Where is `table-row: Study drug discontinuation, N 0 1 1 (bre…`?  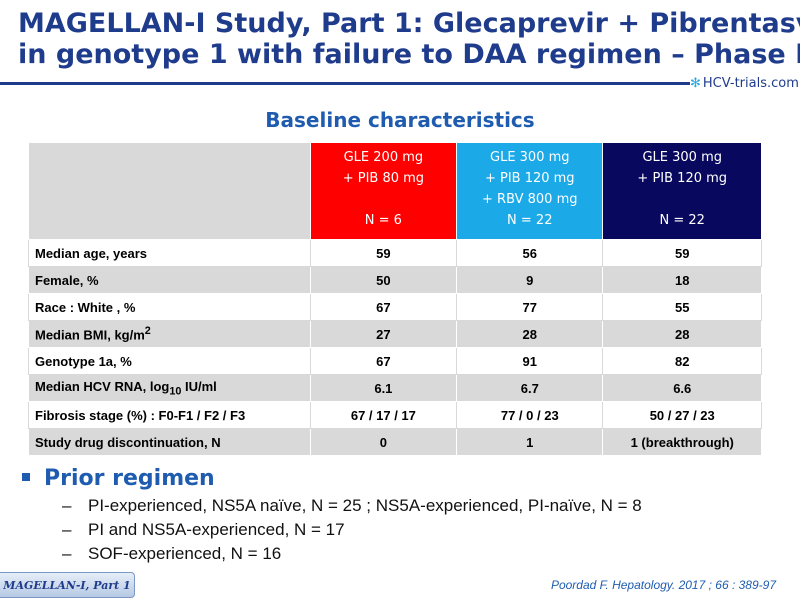
table-row: Study drug discontinuation, N 0 1 1 (bre… is located at coordinates (395, 442).